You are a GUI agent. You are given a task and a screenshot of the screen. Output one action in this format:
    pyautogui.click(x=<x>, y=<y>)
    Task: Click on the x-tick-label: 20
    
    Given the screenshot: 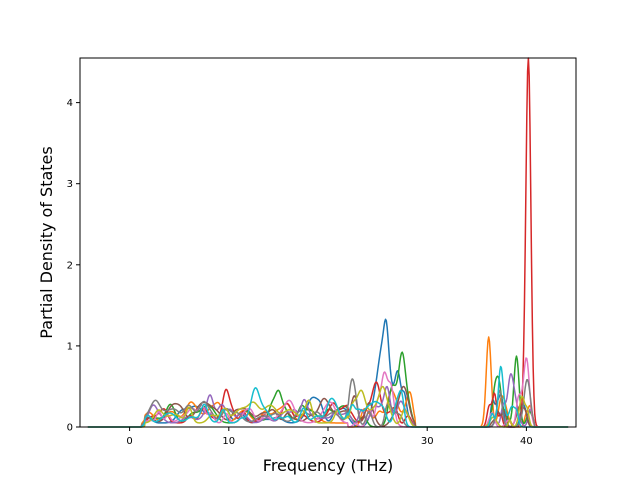 What is the action you would take?
    pyautogui.click(x=328, y=441)
    